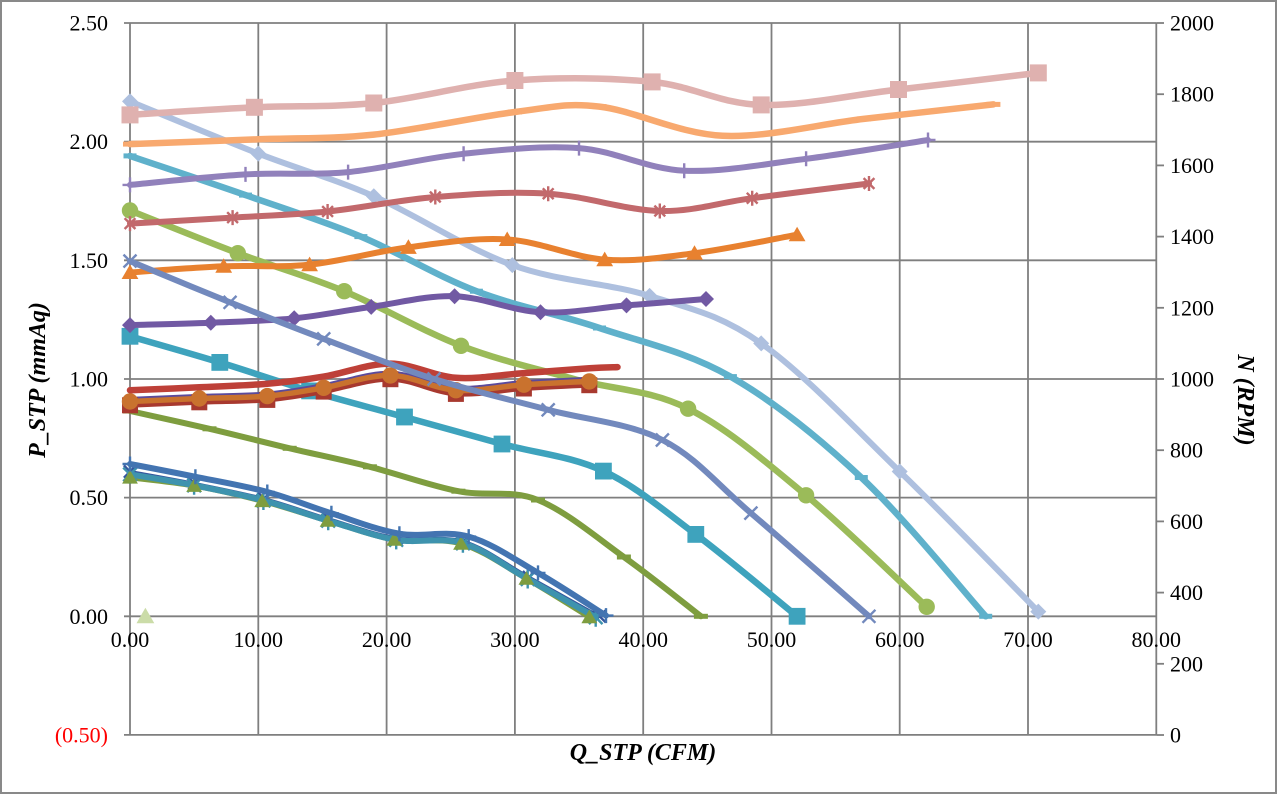 Image resolution: width=1277 pixels, height=799 pixels. What do you see at coordinates (89, 260) in the screenshot?
I see `svg-text: 1.50` at bounding box center [89, 260].